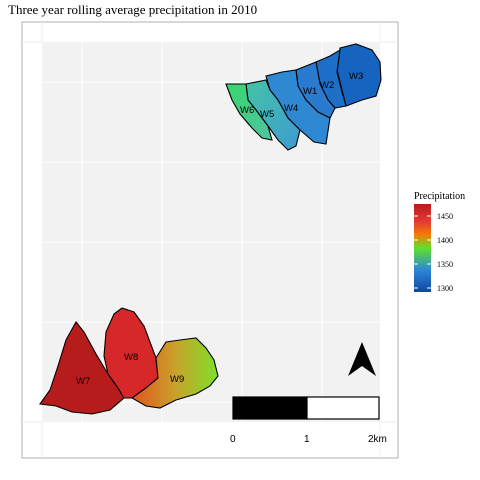  I want to click on north-arrow-icon, so click(362, 359).